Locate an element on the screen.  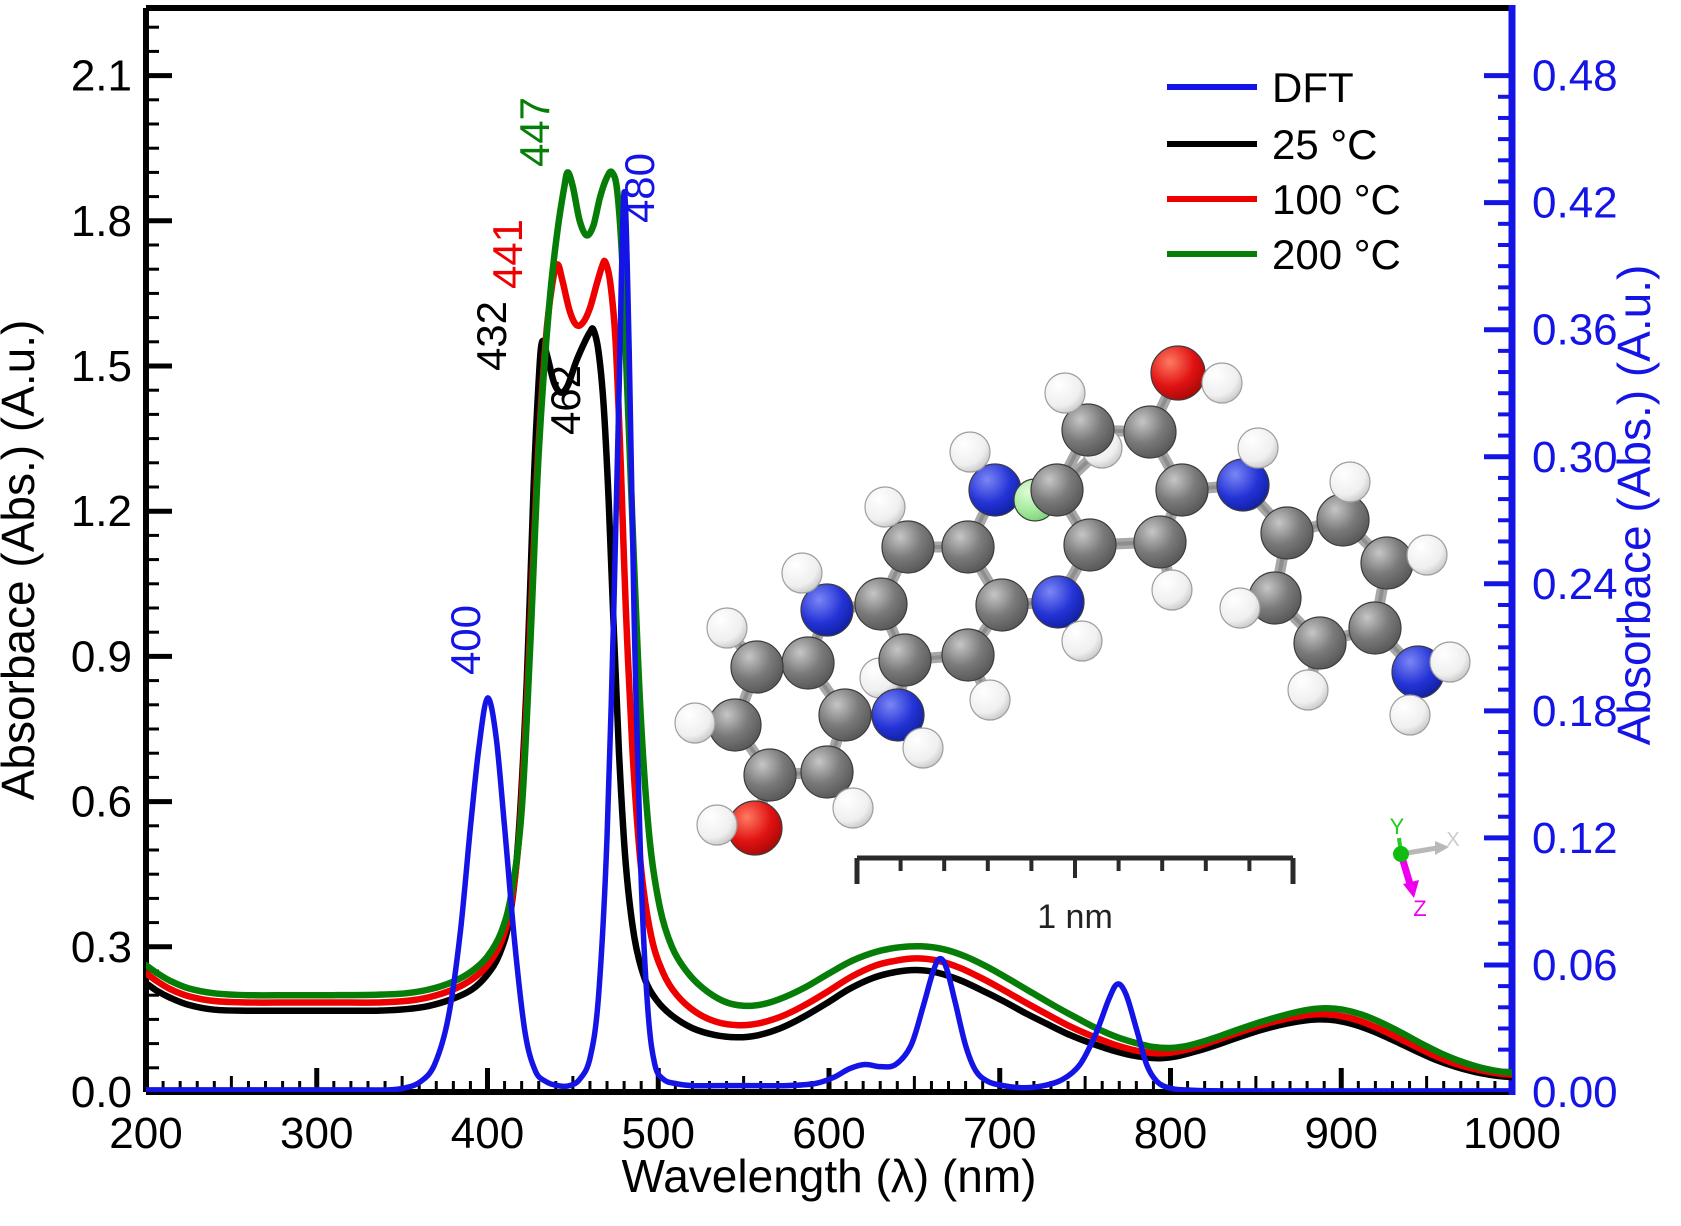
left-tick-label: 1.8 is located at coordinates (101, 221).